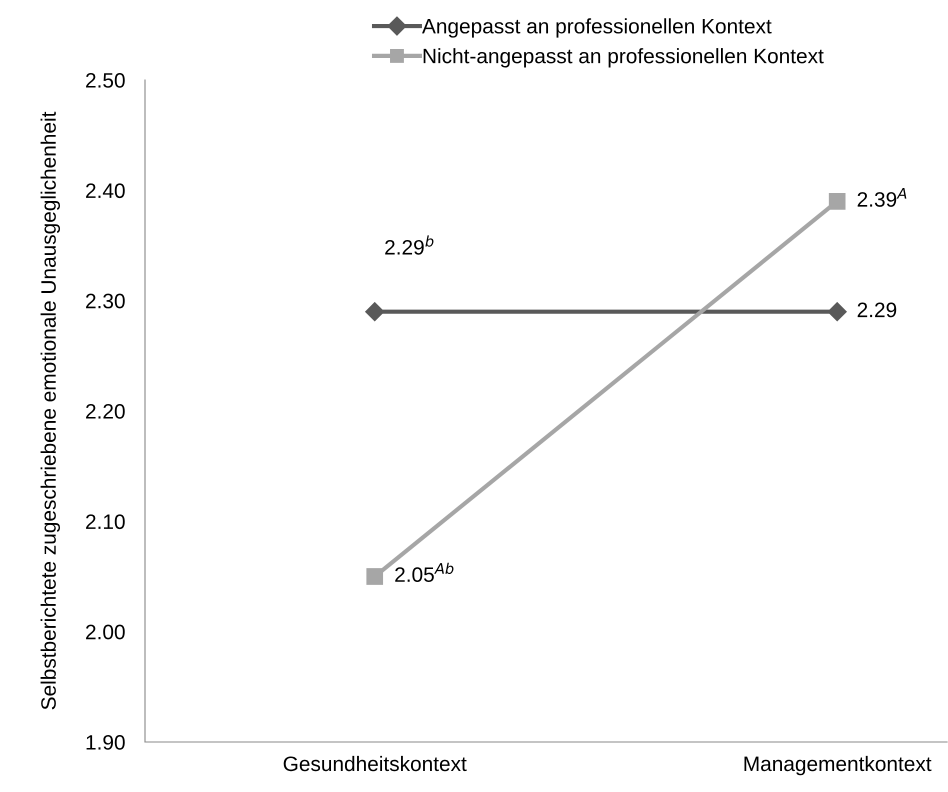  What do you see at coordinates (375, 764) in the screenshot?
I see `x-tick-label: Gesundheitskontext` at bounding box center [375, 764].